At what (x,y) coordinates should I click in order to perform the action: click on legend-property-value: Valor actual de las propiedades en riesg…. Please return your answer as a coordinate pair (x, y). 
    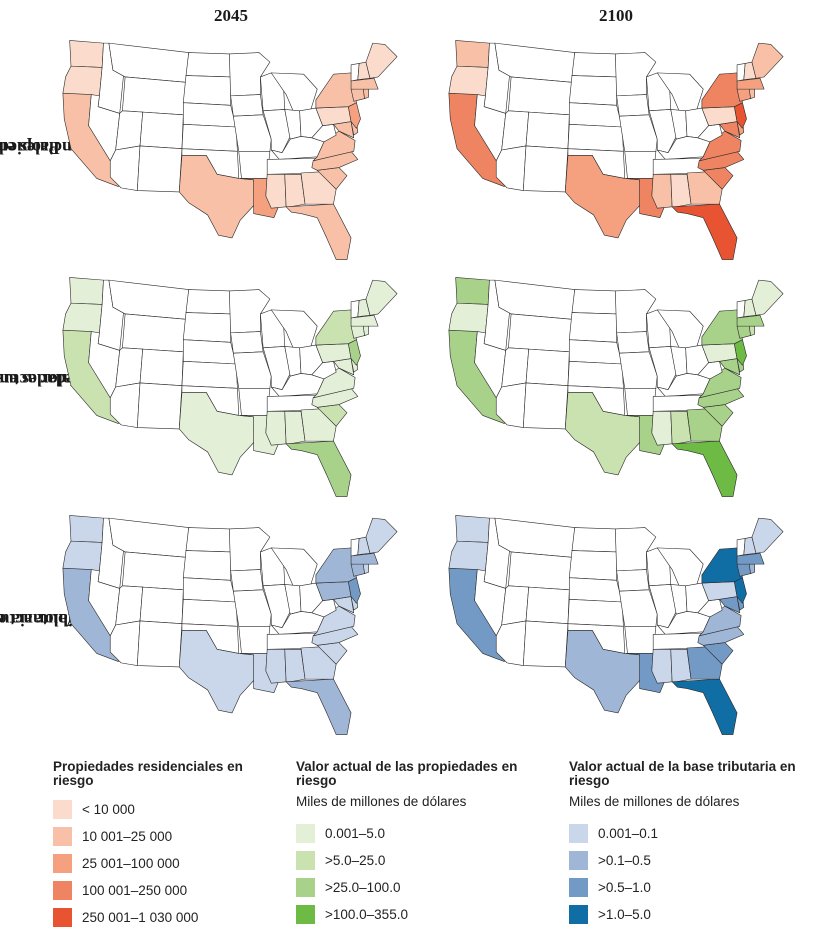
    Looking at the image, I should click on (416, 844).